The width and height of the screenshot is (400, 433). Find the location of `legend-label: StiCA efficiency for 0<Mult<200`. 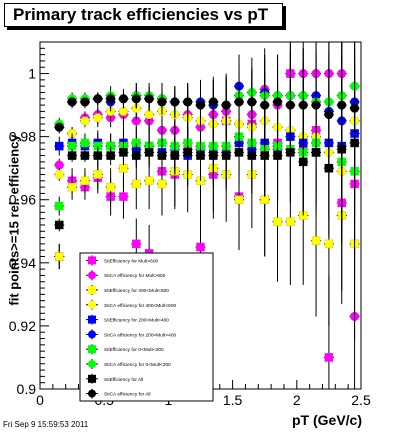

legend-label: StiCA efficiency for 0<Mult<200 is located at coordinates (137, 365).